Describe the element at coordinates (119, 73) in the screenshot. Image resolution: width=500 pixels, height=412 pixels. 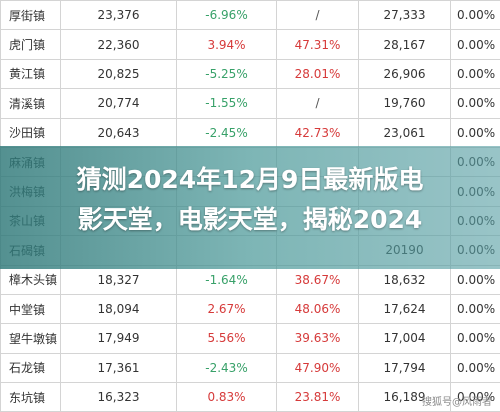
I see `population-cell: 20,825` at that location.